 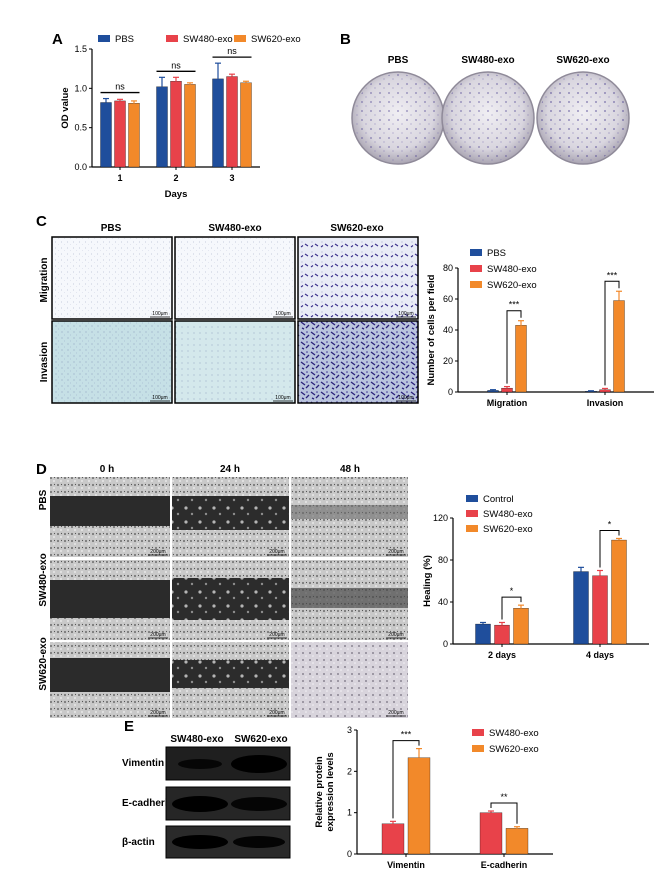 I want to click on y-tick-label: 0, so click(x=445, y=644).